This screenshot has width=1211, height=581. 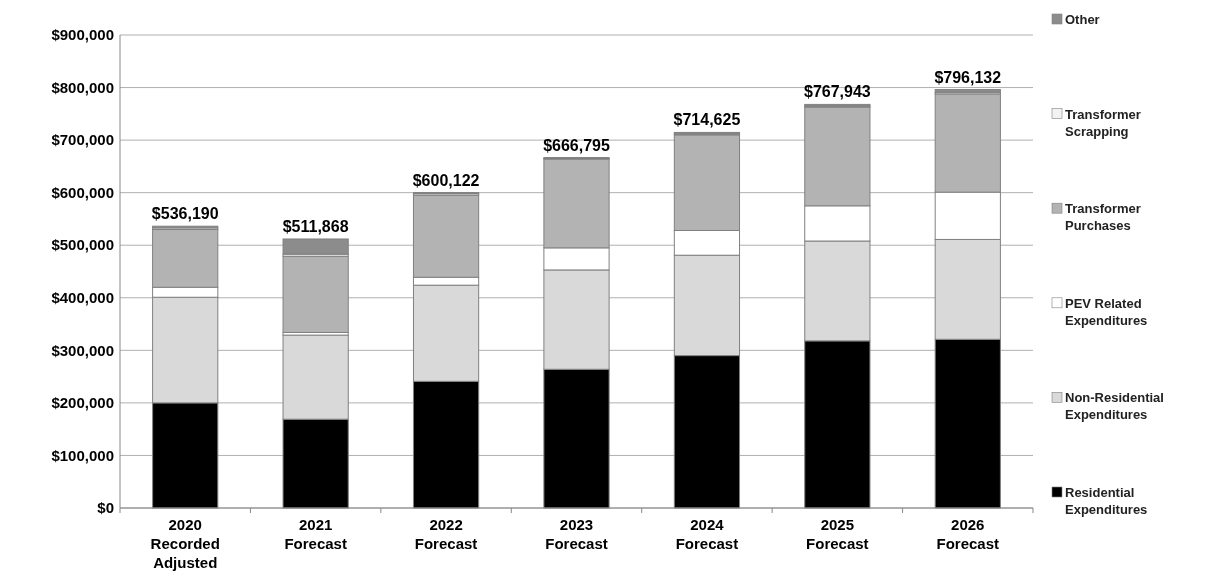 What do you see at coordinates (315, 534) in the screenshot?
I see `x-tick-label: 2021 Forecast` at bounding box center [315, 534].